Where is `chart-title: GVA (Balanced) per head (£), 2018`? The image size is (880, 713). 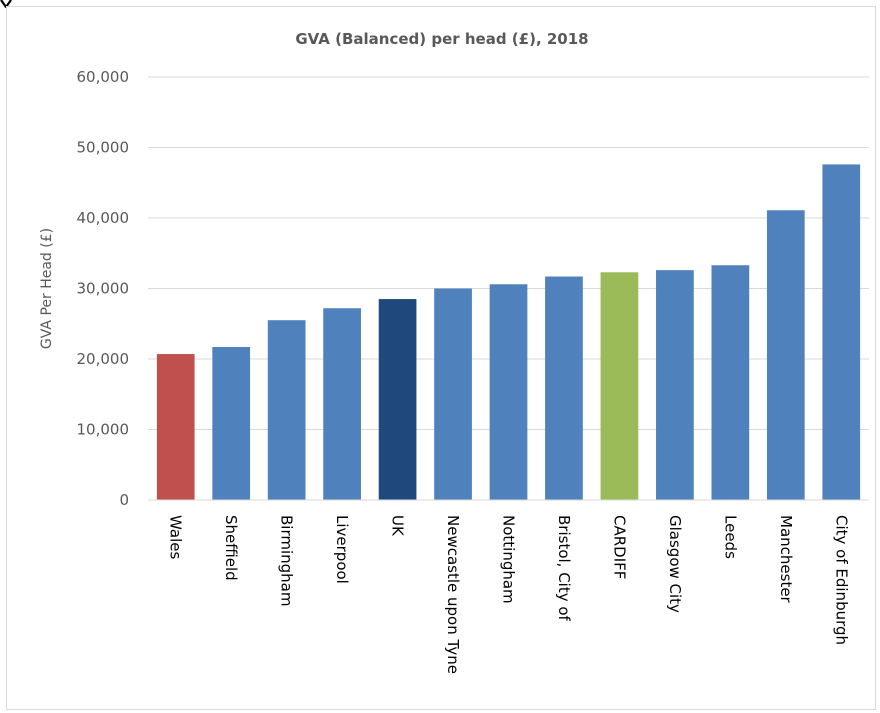 chart-title: GVA (Balanced) per head (£), 2018 is located at coordinates (441, 39).